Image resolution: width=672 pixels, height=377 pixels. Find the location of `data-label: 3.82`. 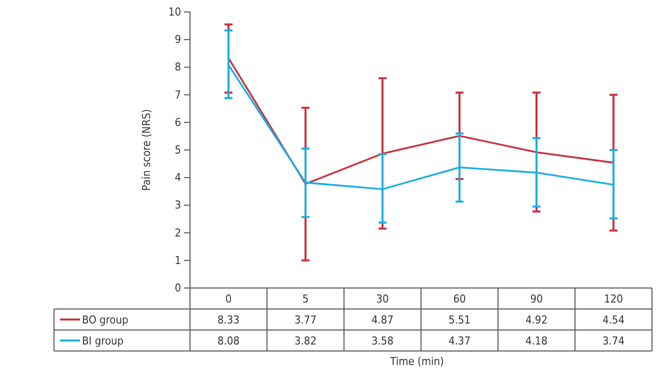

data-label: 3.82 is located at coordinates (305, 341).